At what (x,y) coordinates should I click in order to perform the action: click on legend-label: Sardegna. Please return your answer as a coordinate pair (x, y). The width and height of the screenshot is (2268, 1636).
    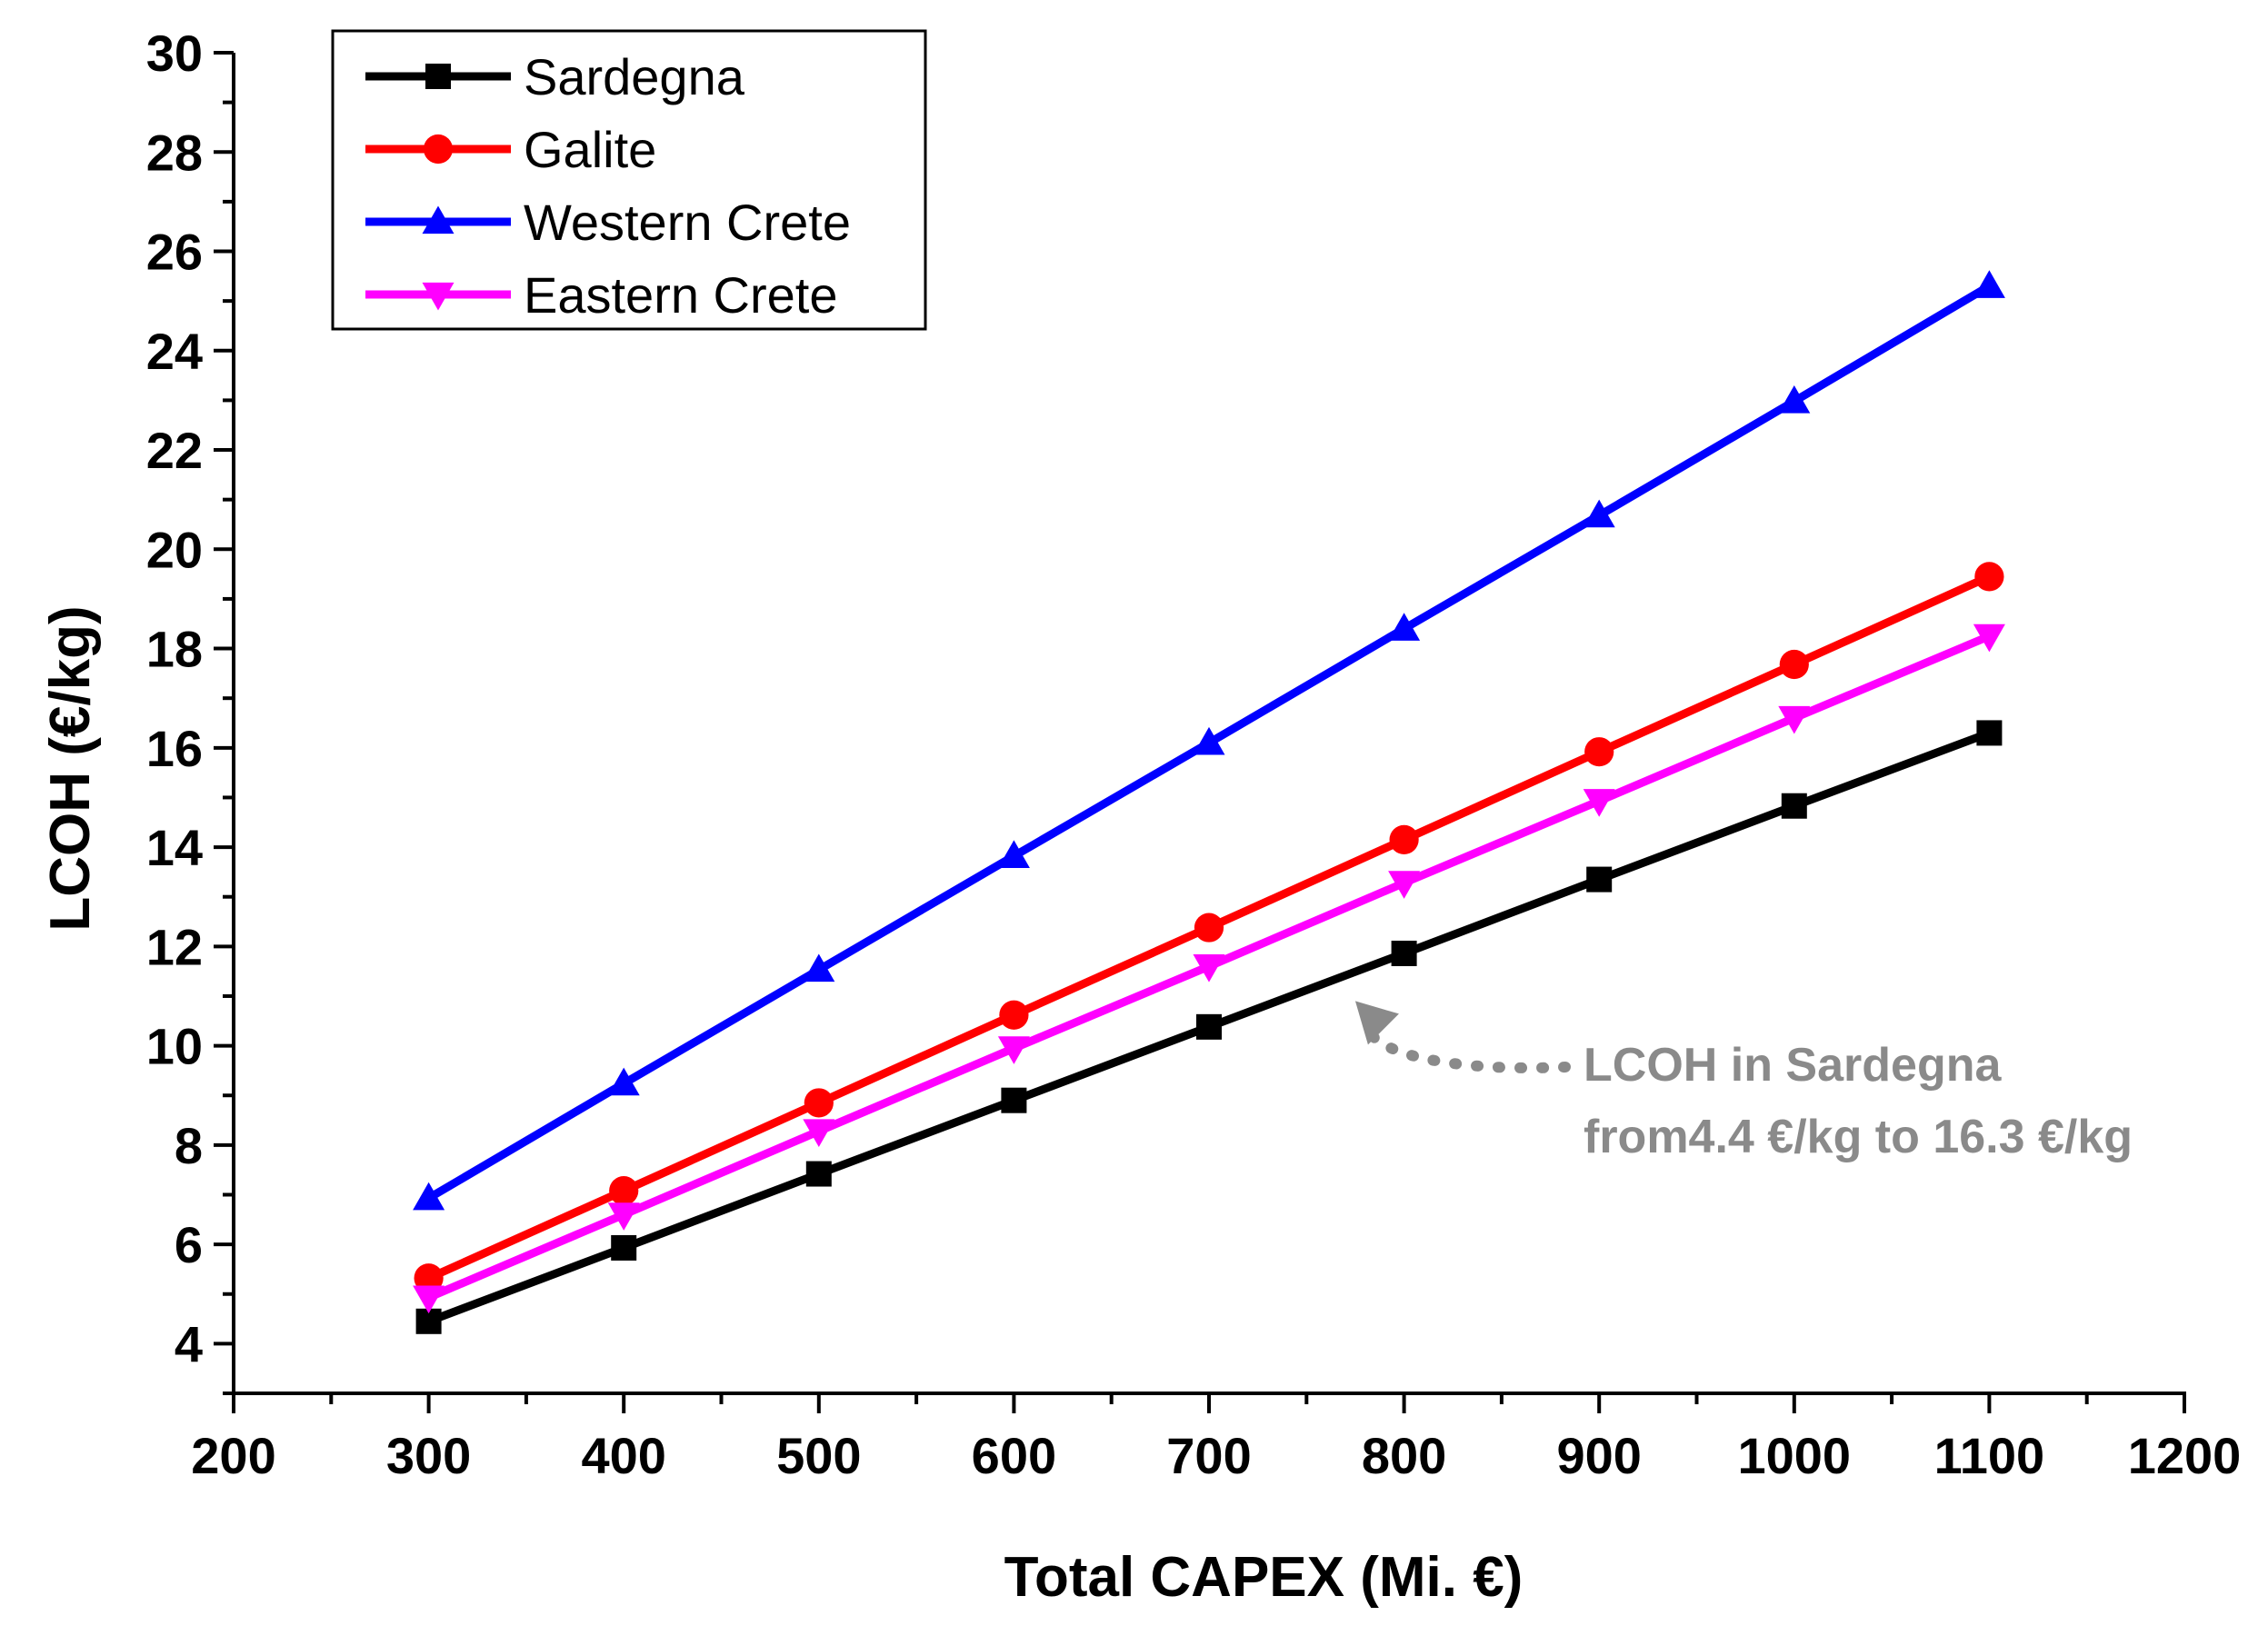
    Looking at the image, I should click on (634, 76).